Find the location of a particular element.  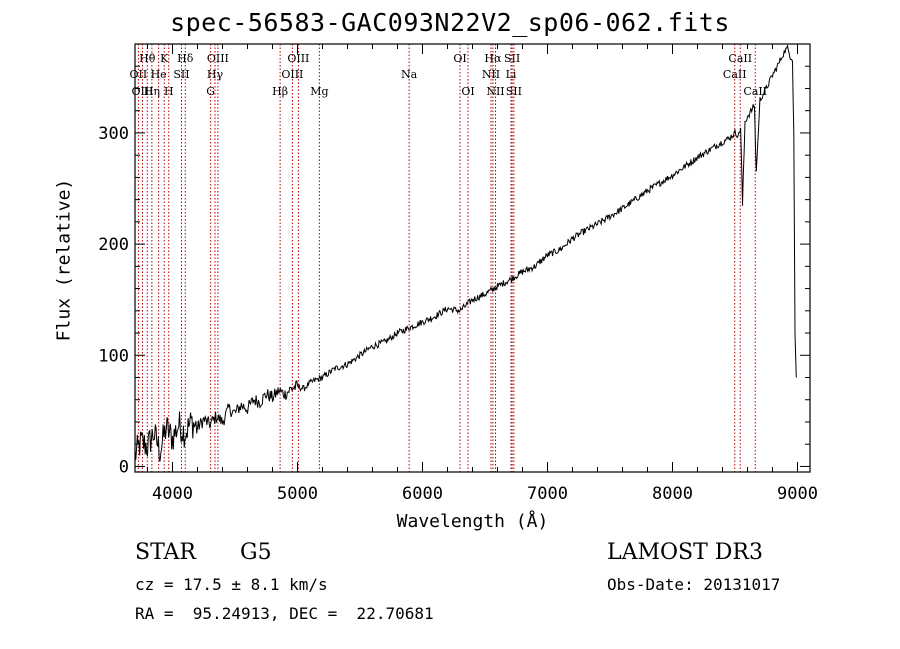

survey-name: LAMOST DR3 is located at coordinates (685, 552).